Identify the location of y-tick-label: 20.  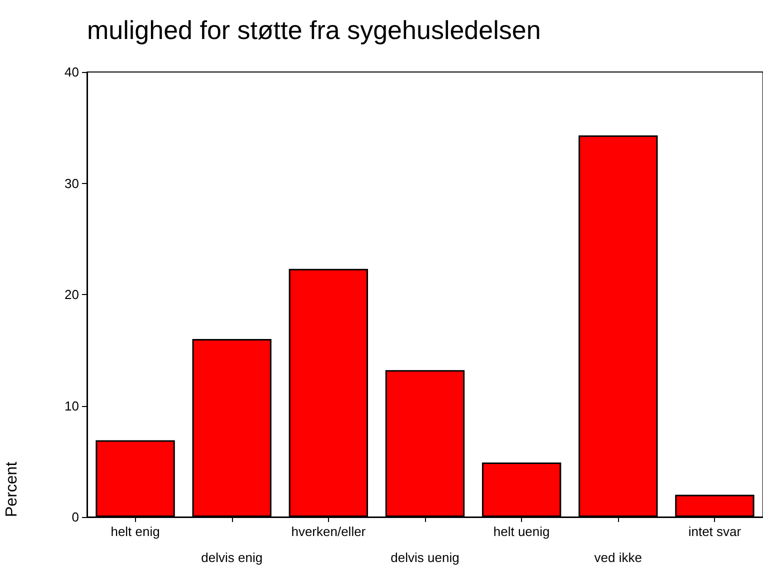
(71, 294).